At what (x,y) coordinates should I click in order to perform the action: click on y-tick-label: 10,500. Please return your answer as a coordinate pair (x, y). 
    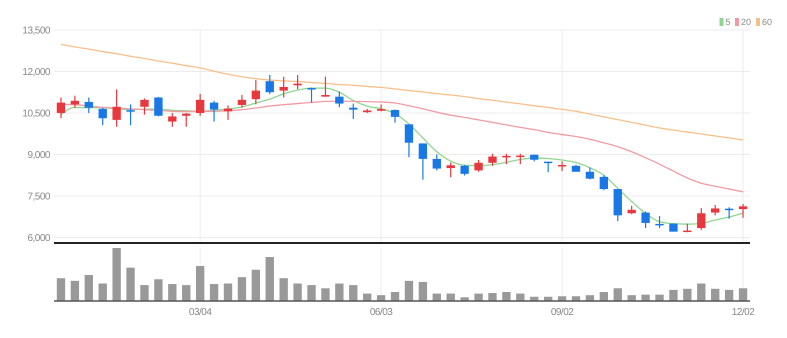
    Looking at the image, I should click on (36, 114).